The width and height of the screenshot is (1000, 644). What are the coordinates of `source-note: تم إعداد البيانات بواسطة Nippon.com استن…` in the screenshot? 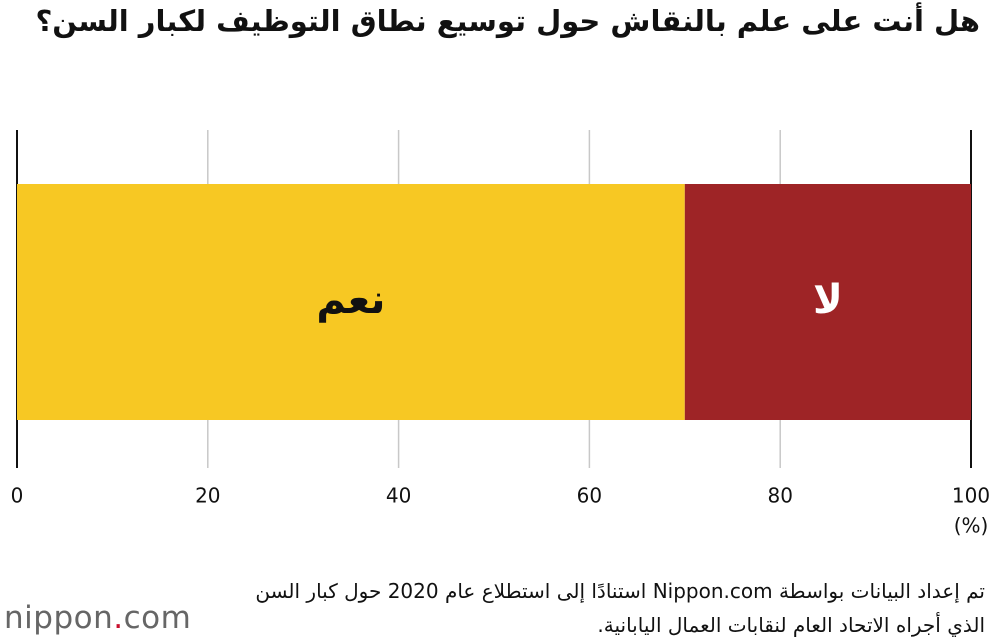 It's located at (620, 608).